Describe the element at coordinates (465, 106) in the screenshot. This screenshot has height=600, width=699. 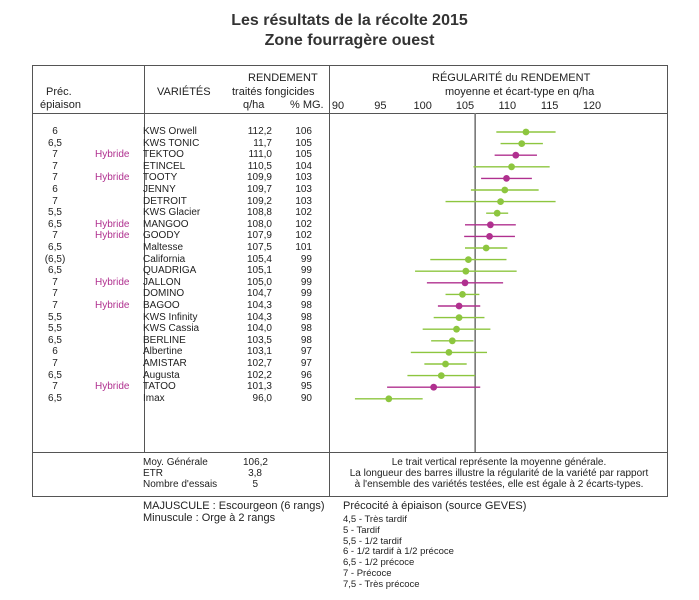
I see `x-tick-label: 105` at that location.